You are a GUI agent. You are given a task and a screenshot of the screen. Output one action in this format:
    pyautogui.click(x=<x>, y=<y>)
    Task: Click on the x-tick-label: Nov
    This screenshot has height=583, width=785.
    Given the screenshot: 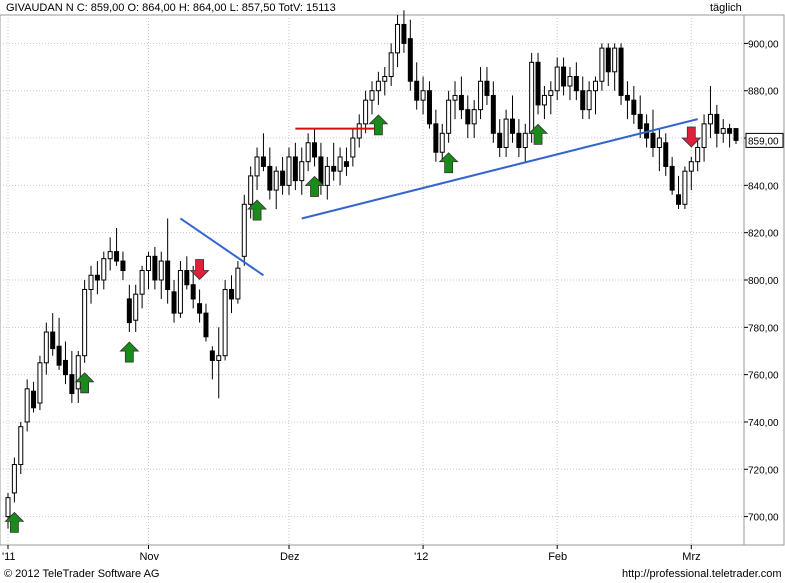 What is the action you would take?
    pyautogui.click(x=149, y=557)
    